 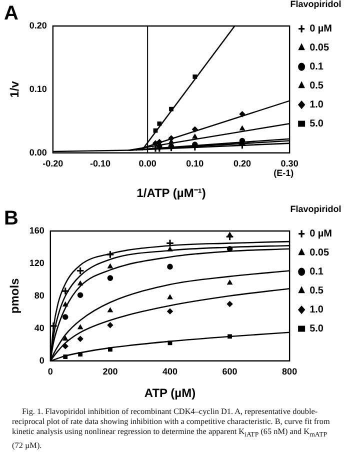 What do you see at coordinates (289, 163) in the screenshot?
I see `x-tick-label: 0.30` at bounding box center [289, 163].